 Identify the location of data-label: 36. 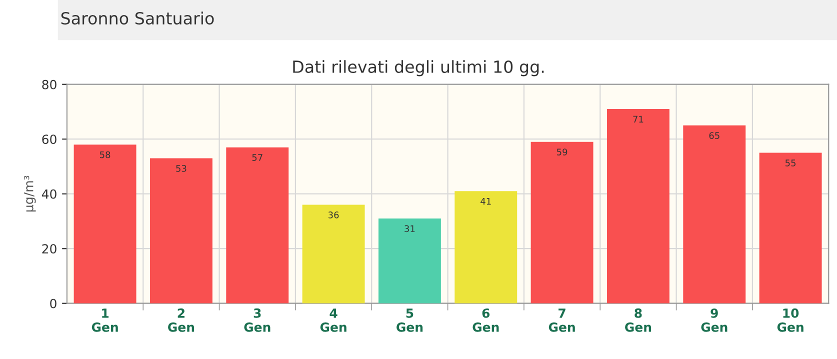
(333, 215).